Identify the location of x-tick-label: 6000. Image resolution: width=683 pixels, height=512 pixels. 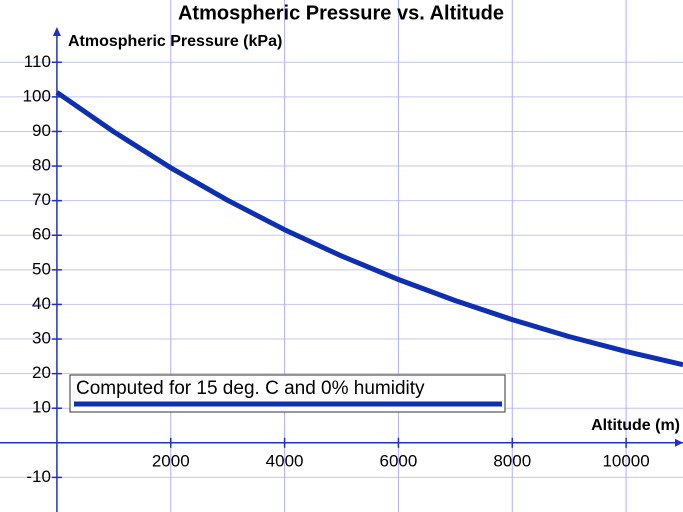
(399, 460).